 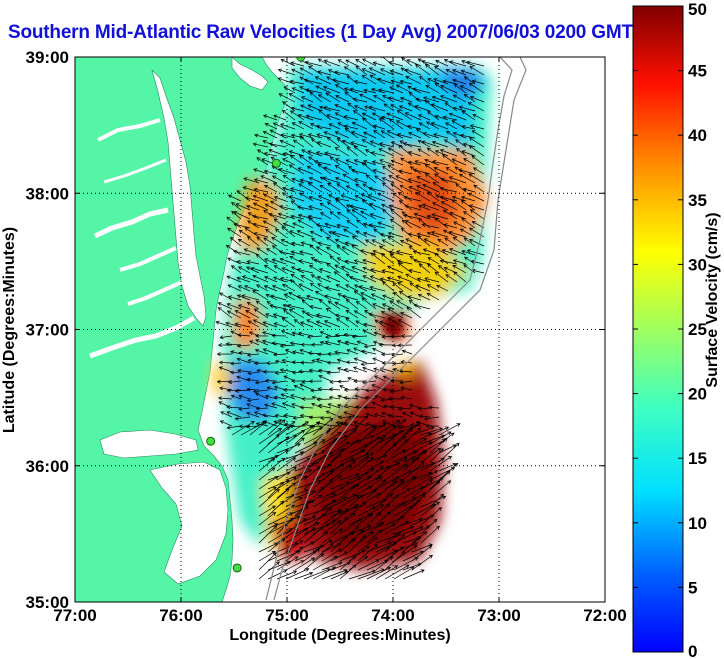 I want to click on colorbar-tick-label: 15, so click(x=697, y=458).